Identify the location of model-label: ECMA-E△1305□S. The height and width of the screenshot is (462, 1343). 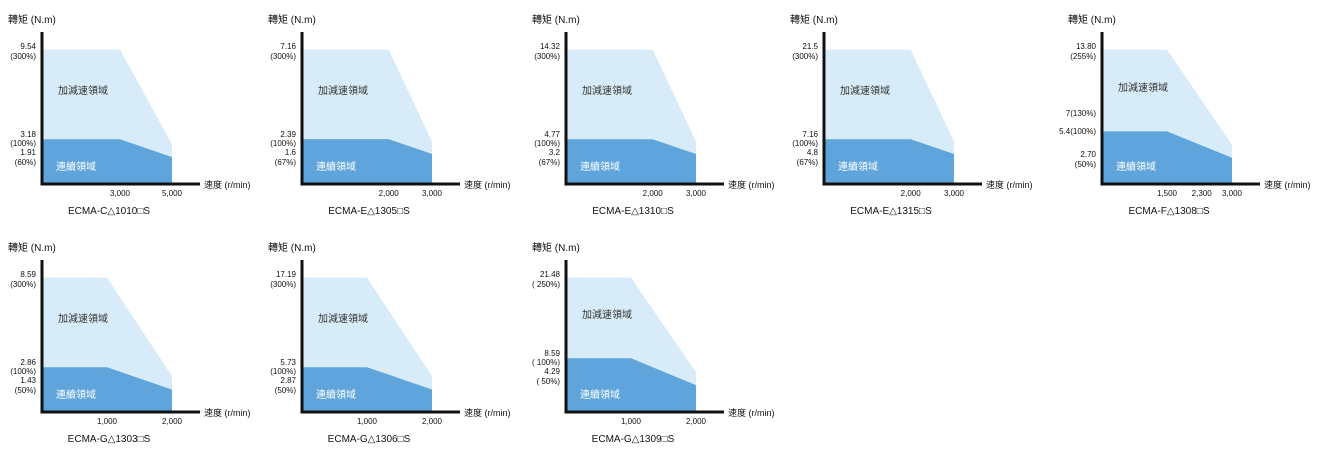
(369, 211).